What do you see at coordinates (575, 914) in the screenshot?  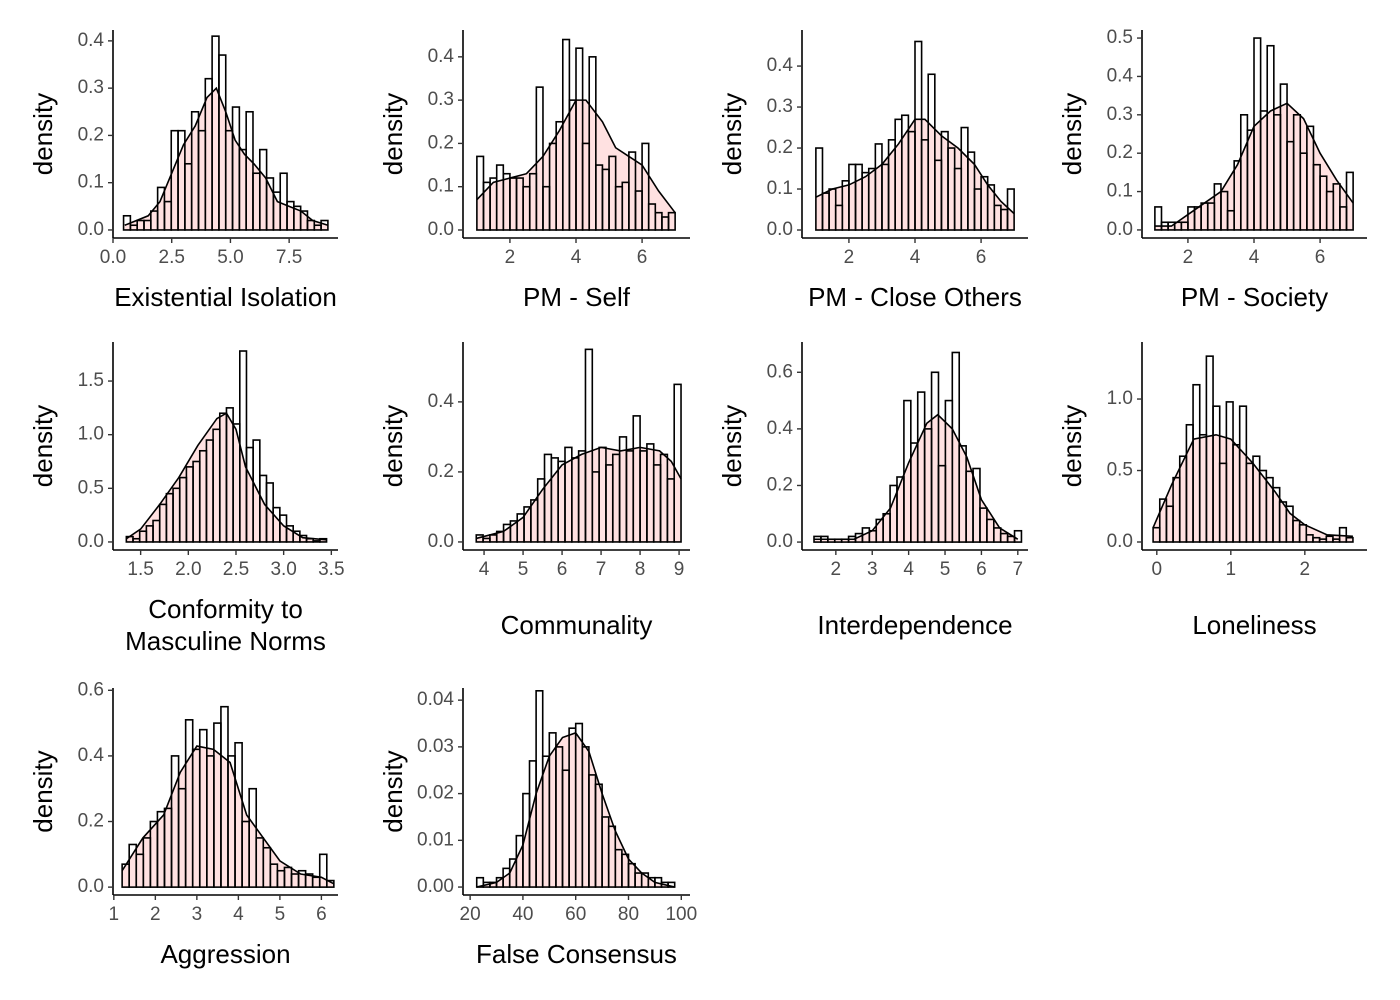 I see `x-tick-label: 60` at bounding box center [575, 914].